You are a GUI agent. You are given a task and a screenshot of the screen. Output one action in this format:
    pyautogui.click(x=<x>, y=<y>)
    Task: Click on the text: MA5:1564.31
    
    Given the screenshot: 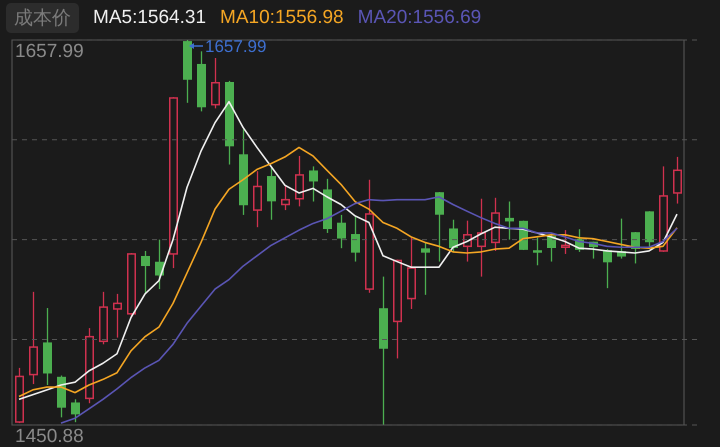 What is the action you would take?
    pyautogui.click(x=149, y=18)
    